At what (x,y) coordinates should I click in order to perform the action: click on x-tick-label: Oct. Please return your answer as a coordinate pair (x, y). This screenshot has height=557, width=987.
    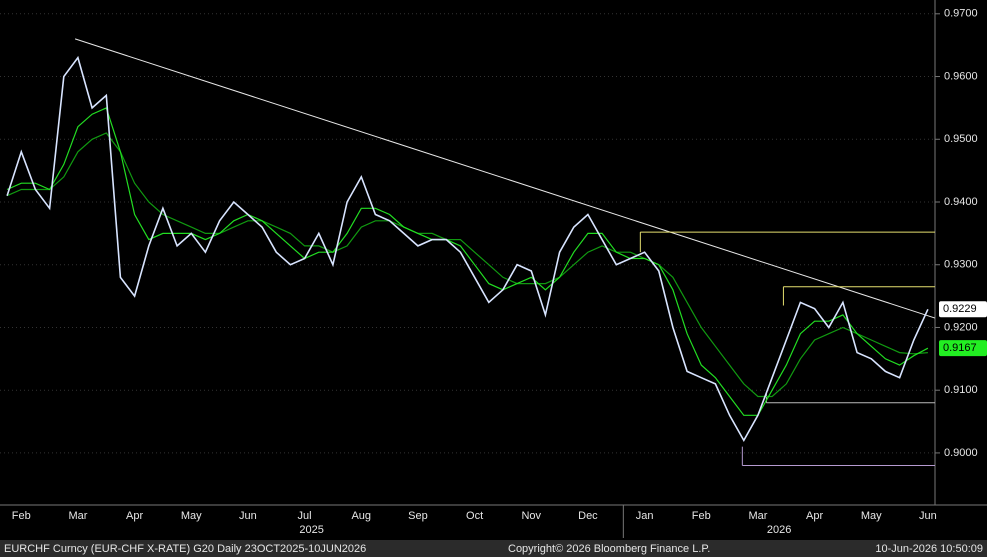
    Looking at the image, I should click on (474, 516).